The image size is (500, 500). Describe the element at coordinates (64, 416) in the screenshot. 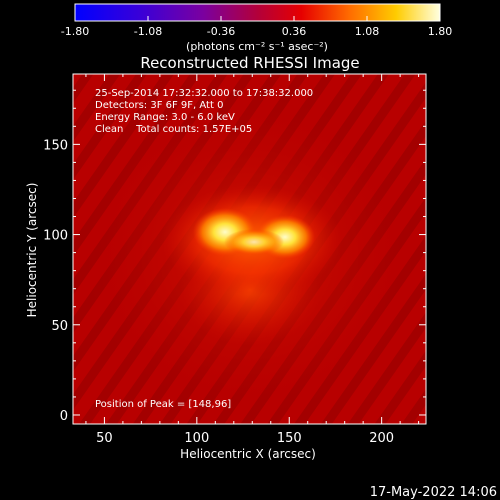

I see `y-tick-label: 0` at that location.